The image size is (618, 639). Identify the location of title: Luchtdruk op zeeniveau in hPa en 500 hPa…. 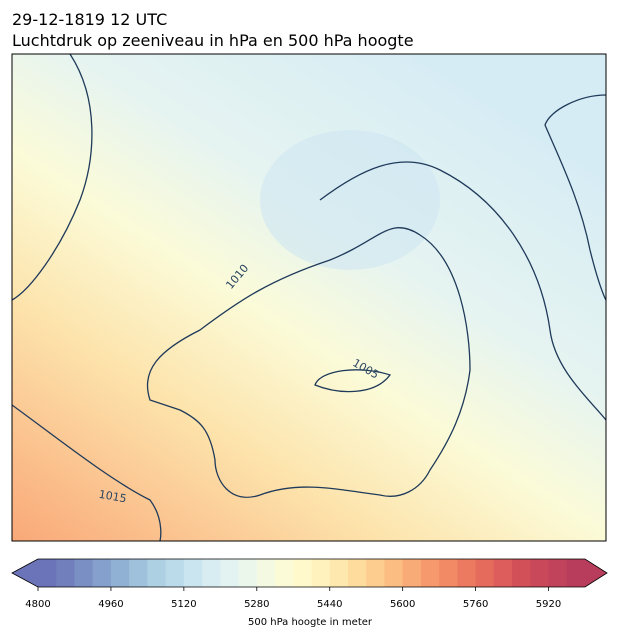
(213, 40).